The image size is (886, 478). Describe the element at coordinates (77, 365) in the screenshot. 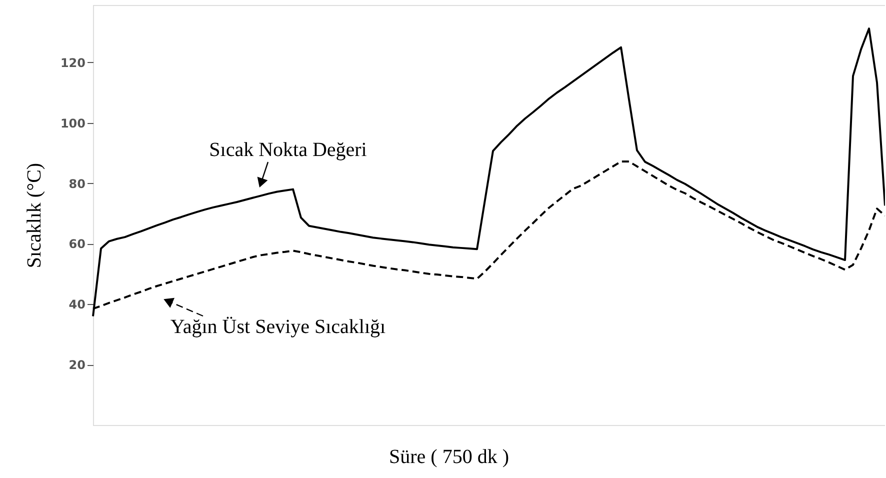

I see `y-tick-label: 20` at that location.